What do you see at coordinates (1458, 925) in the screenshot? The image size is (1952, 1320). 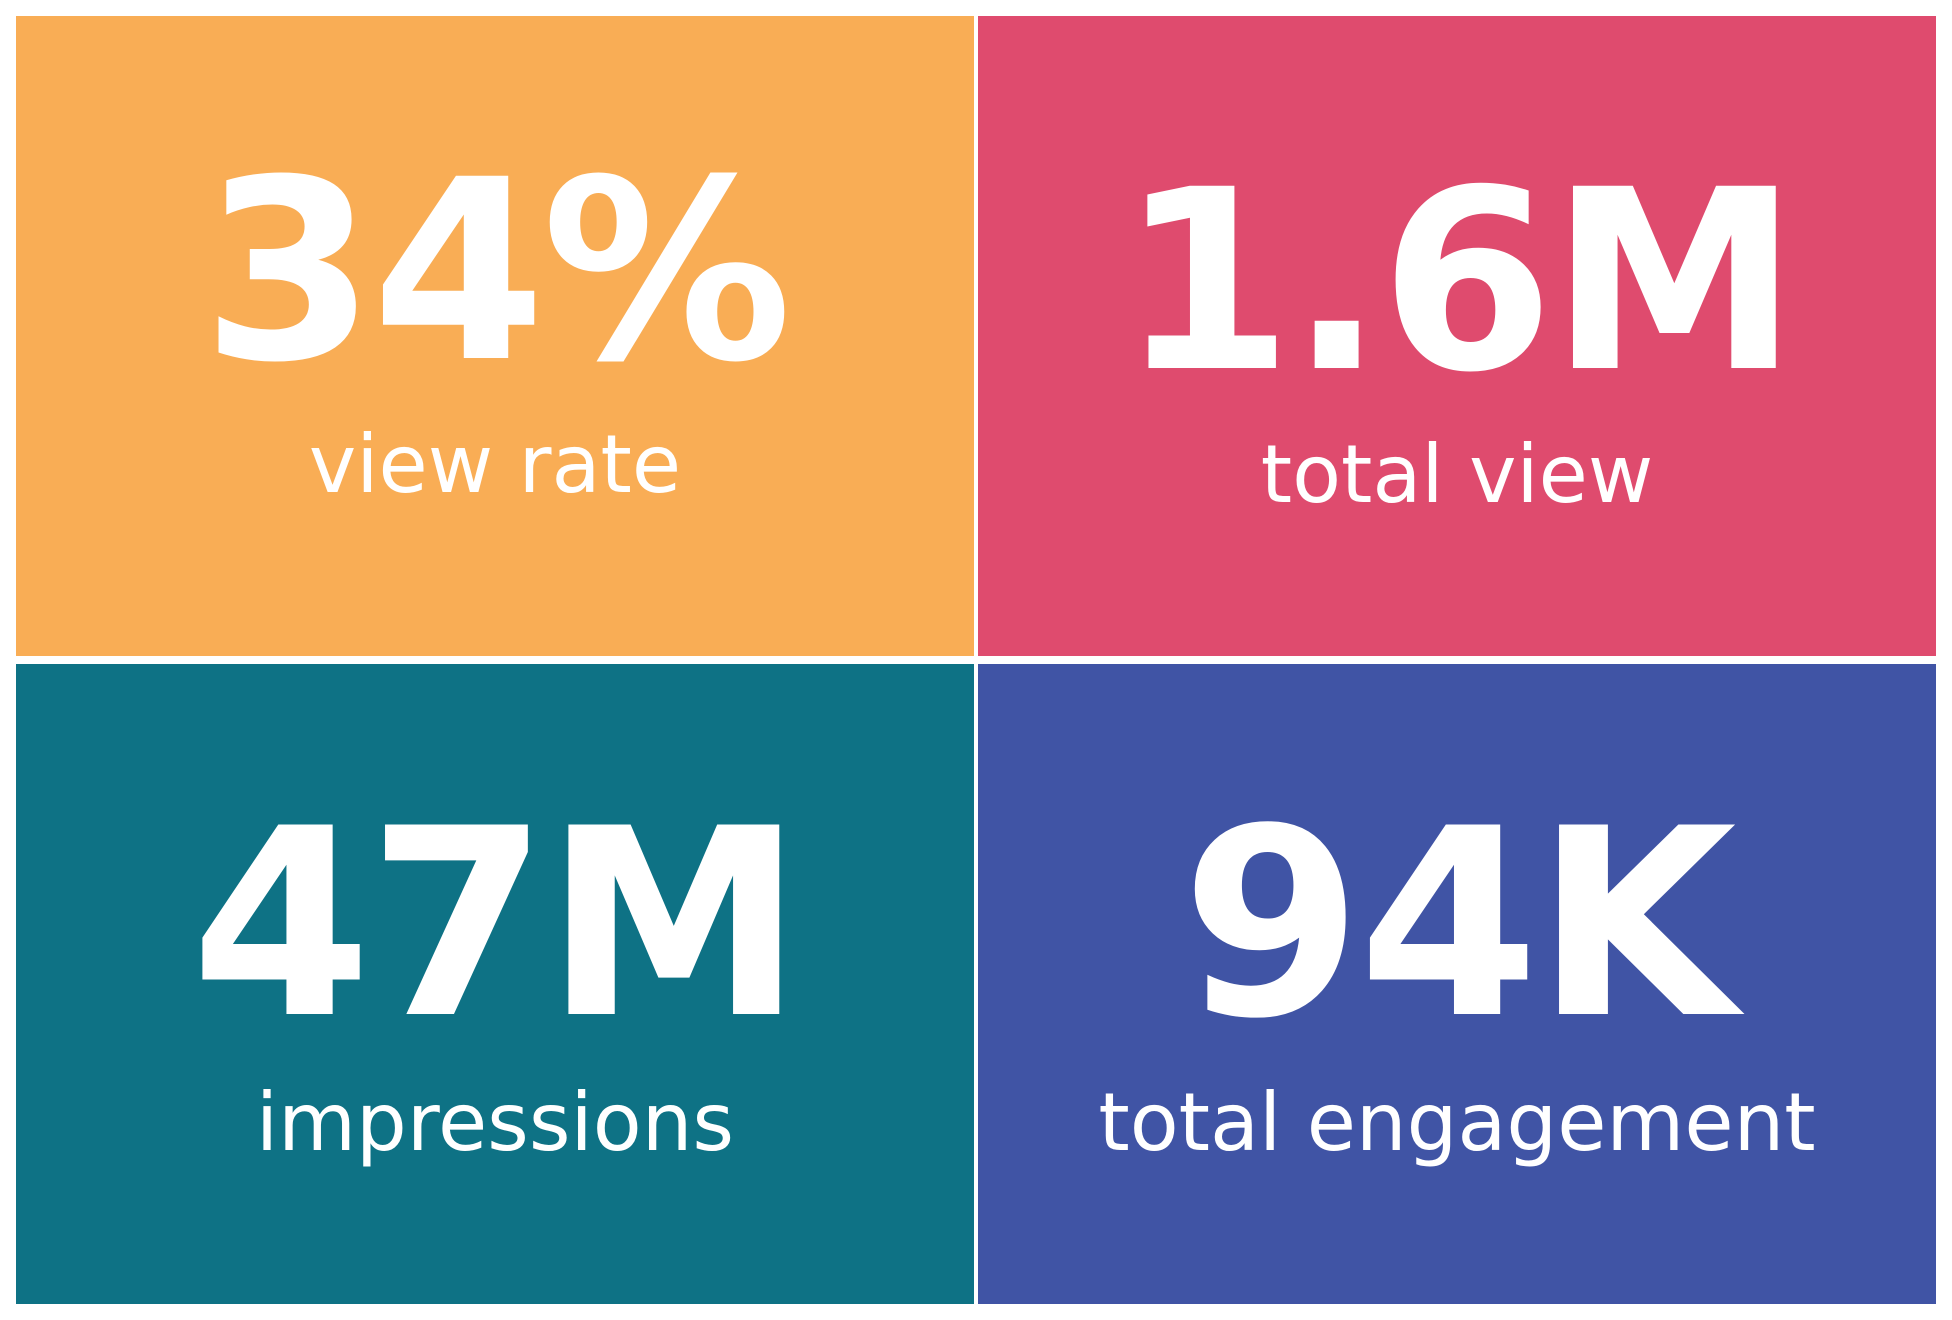 I see `total-engagement-value: 94K` at bounding box center [1458, 925].